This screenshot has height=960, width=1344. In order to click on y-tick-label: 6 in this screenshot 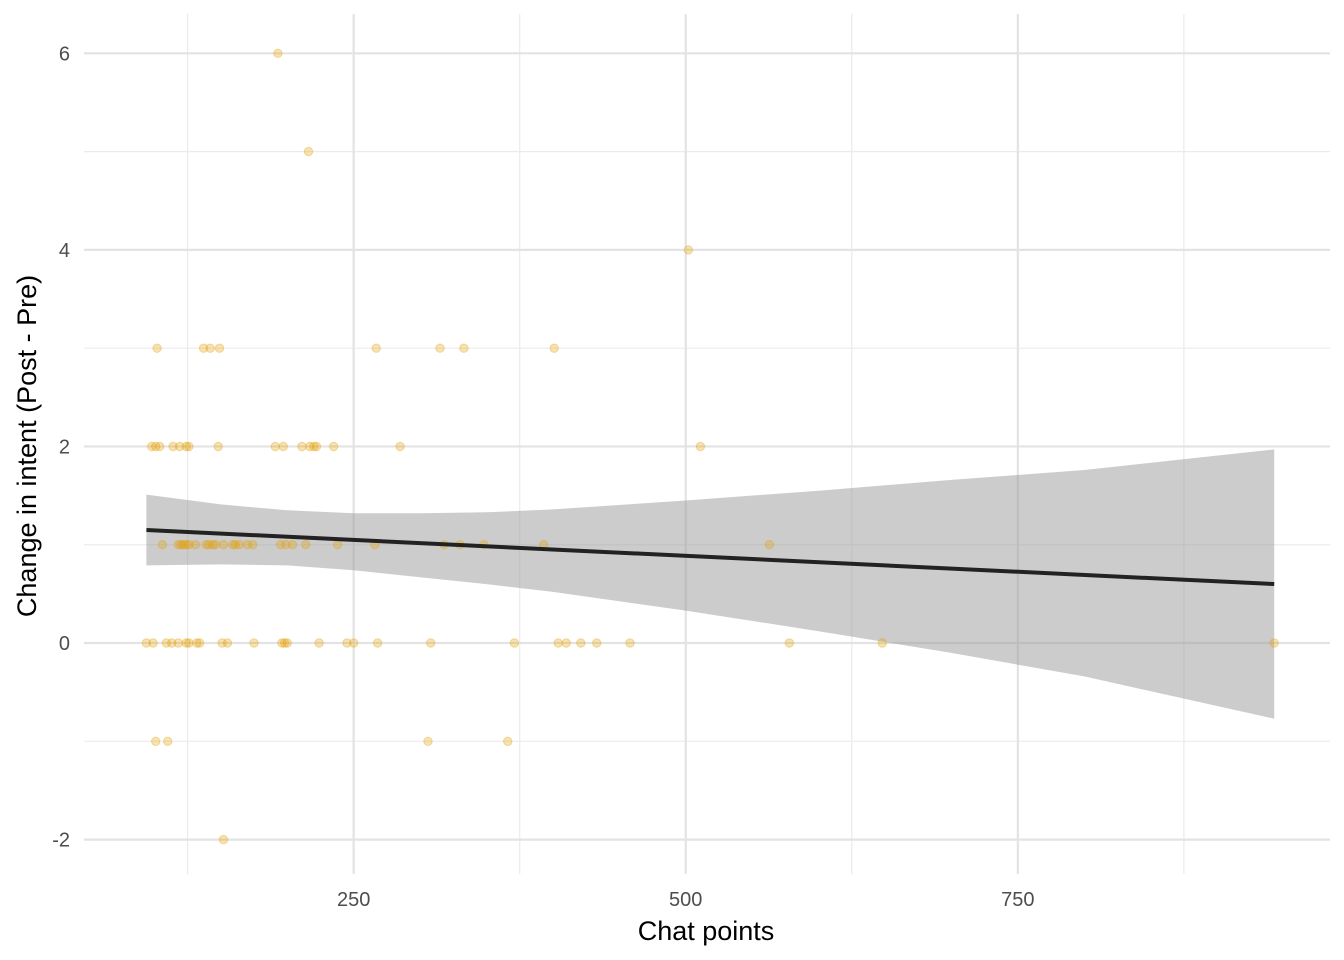, I will do `click(64, 54)`.